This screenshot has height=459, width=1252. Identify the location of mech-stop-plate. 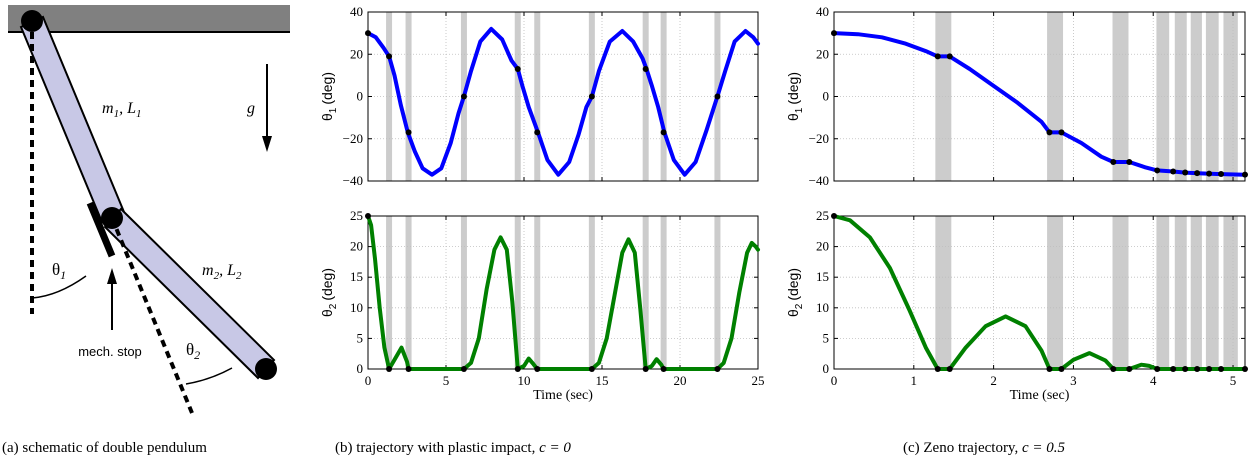
(101, 229).